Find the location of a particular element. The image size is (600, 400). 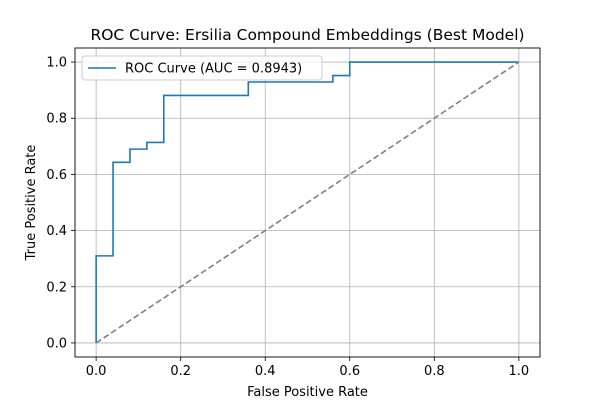

y-tick-label: 0.0 is located at coordinates (56, 343).